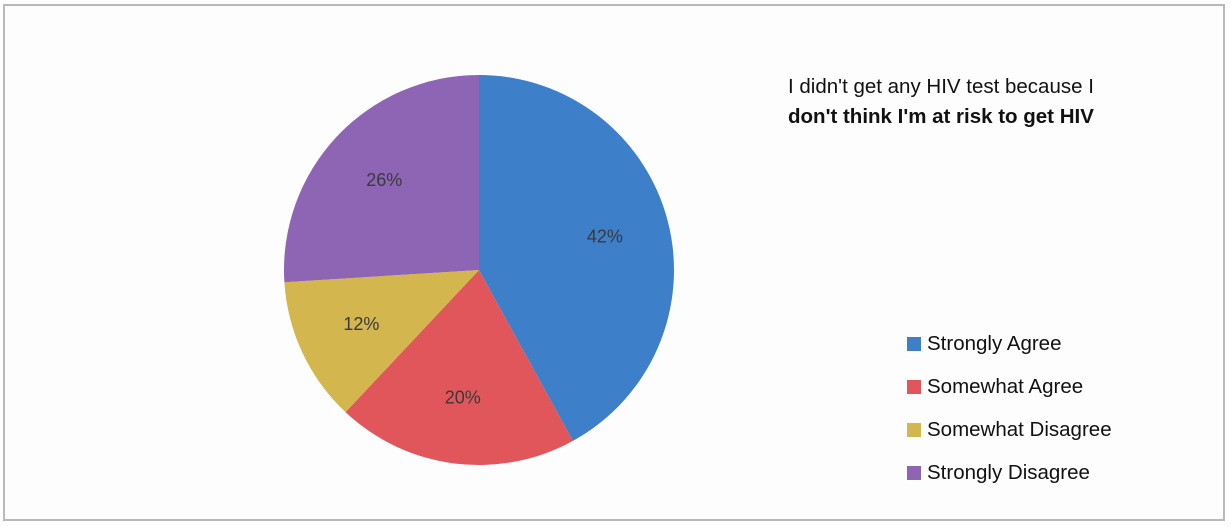 The height and width of the screenshot is (527, 1231). I want to click on pie-slice-somewhat-disagree, so click(381, 341).